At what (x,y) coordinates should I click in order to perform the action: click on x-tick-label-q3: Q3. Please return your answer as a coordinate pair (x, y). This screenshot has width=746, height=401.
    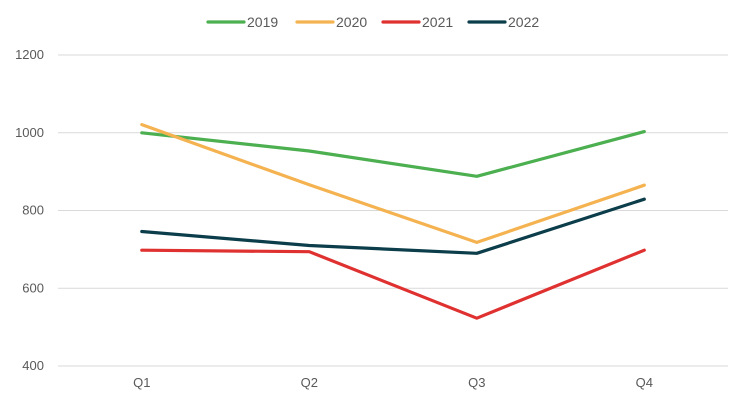
    Looking at the image, I should click on (476, 382).